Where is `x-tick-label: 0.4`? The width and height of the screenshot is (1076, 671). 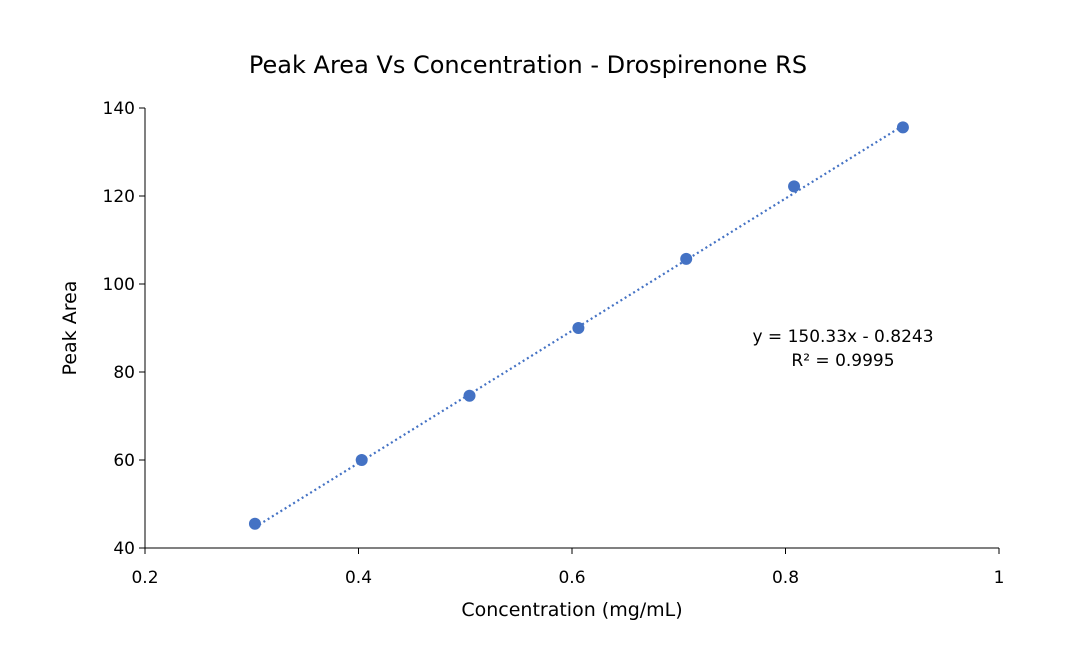
x-tick-label: 0.4 is located at coordinates (358, 578).